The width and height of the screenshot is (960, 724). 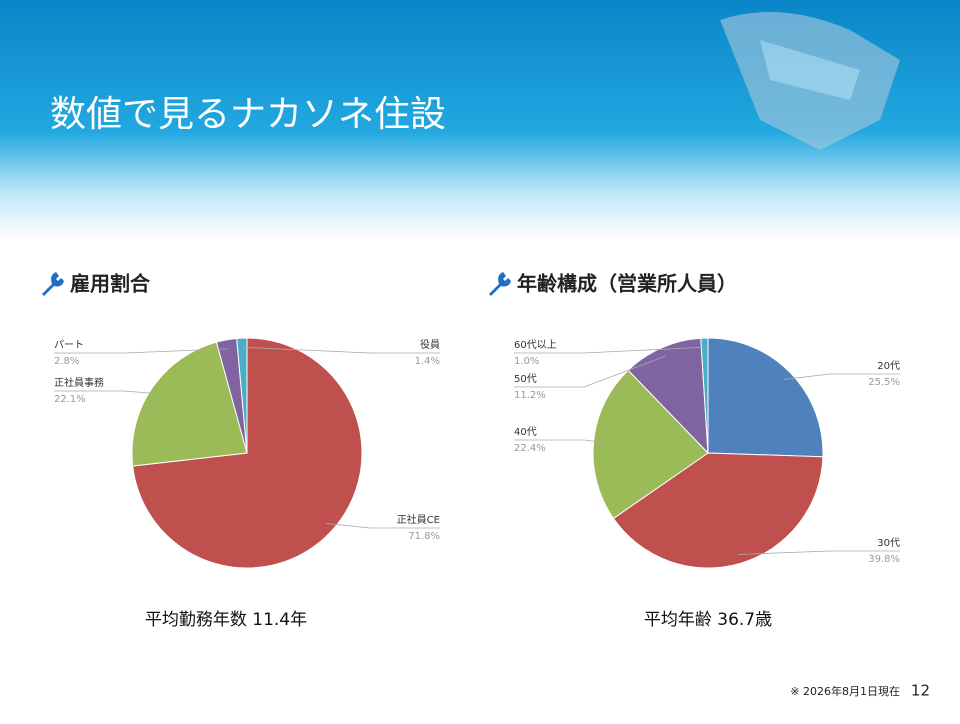 What do you see at coordinates (845, 691) in the screenshot?
I see `footnote: ※ 2026年8月1日現在` at bounding box center [845, 691].